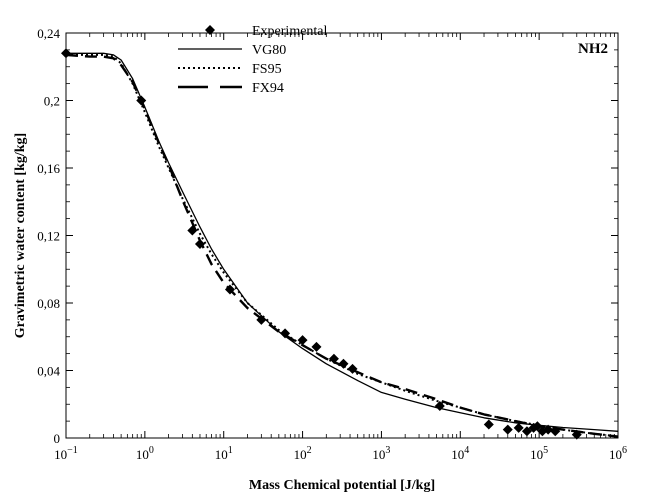 This screenshot has width=648, height=496. Describe the element at coordinates (342, 485) in the screenshot. I see `x-axis-title: Mass Chemical potential [J/kg]` at that location.